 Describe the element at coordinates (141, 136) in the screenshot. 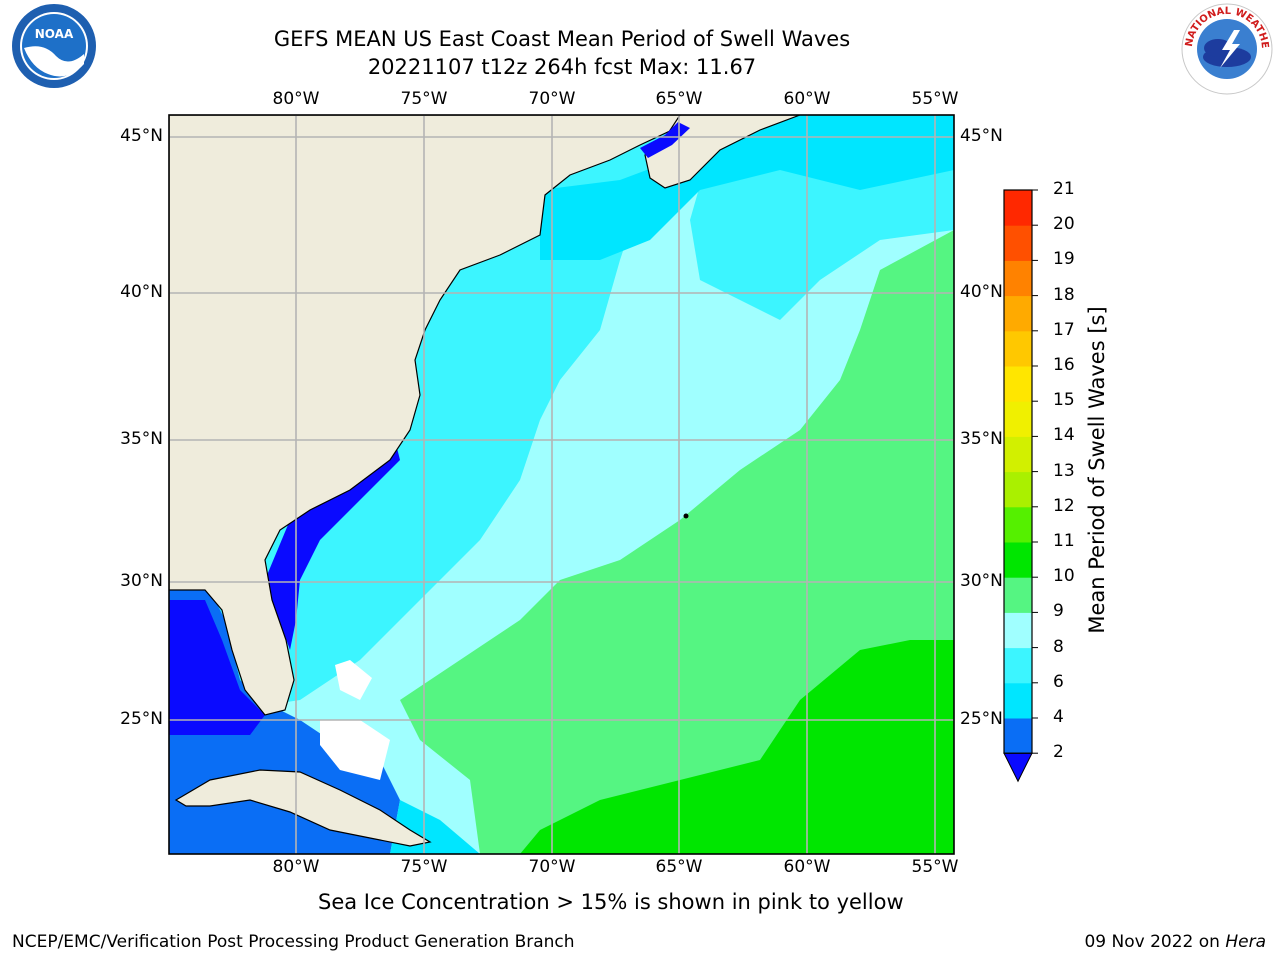

I see `lat-label-left-45n: 45°N` at that location.